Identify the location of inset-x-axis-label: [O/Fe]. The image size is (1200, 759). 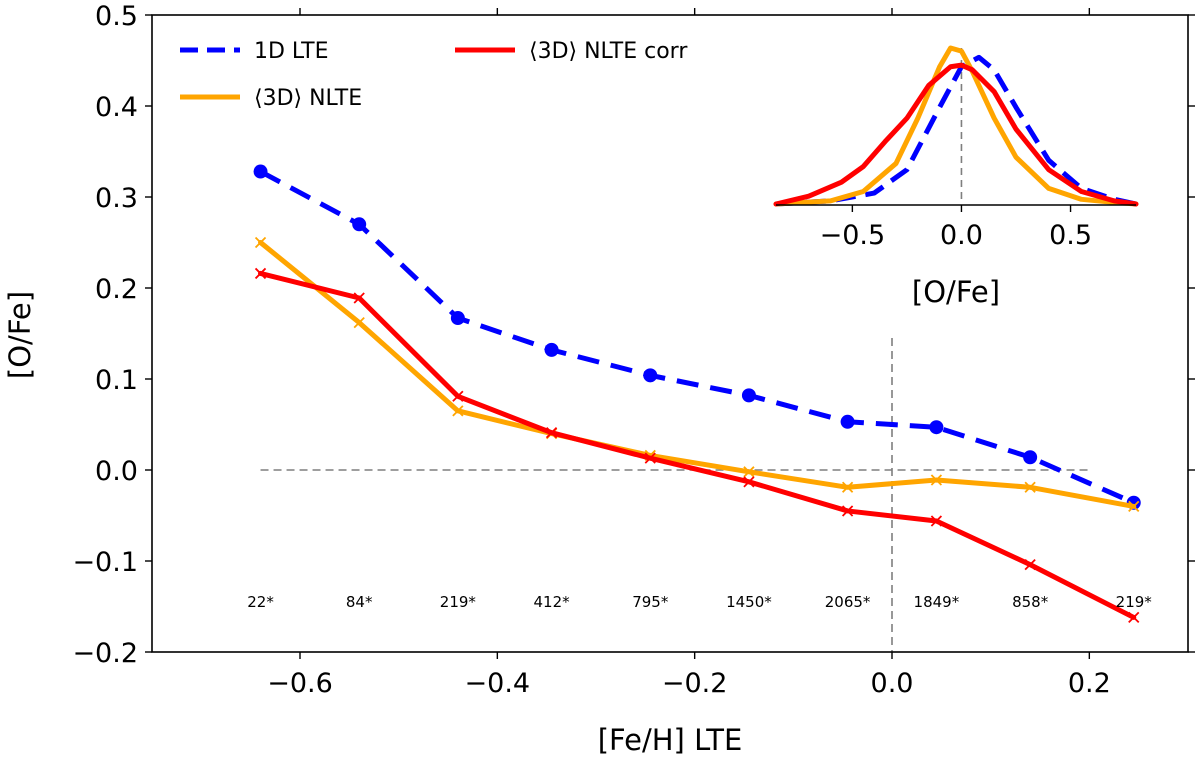
(956, 292).